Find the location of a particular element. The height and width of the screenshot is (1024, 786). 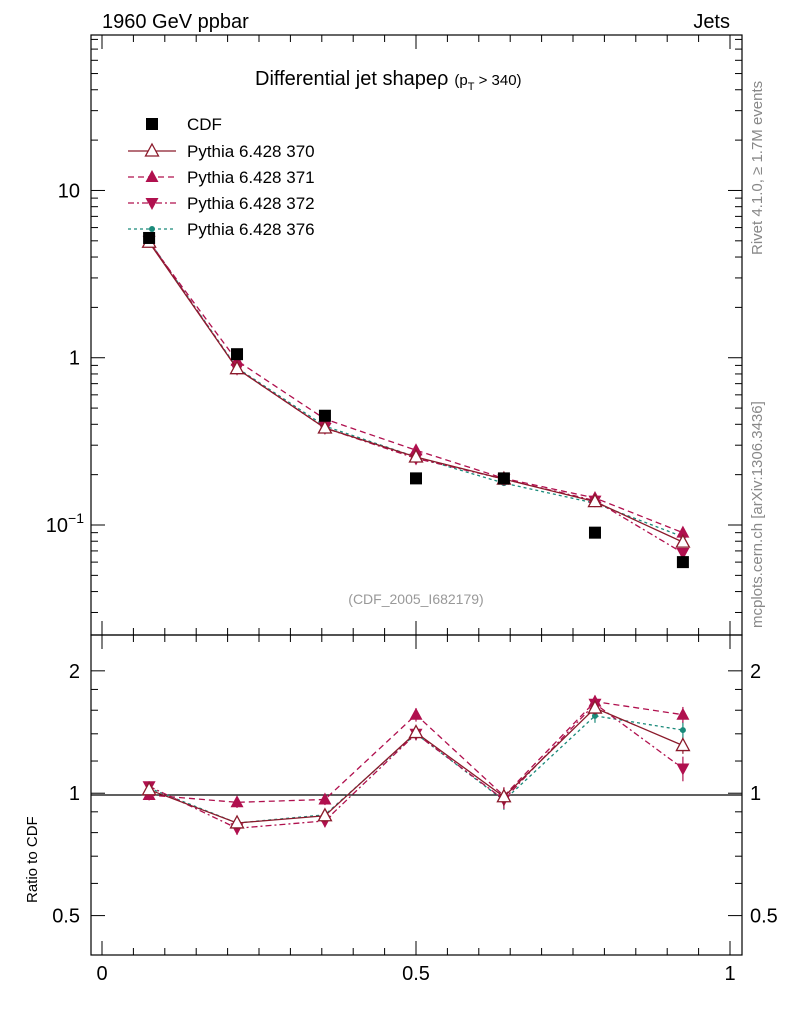

legend-item-p376: Pythia 6.428 376 is located at coordinates (221, 229).